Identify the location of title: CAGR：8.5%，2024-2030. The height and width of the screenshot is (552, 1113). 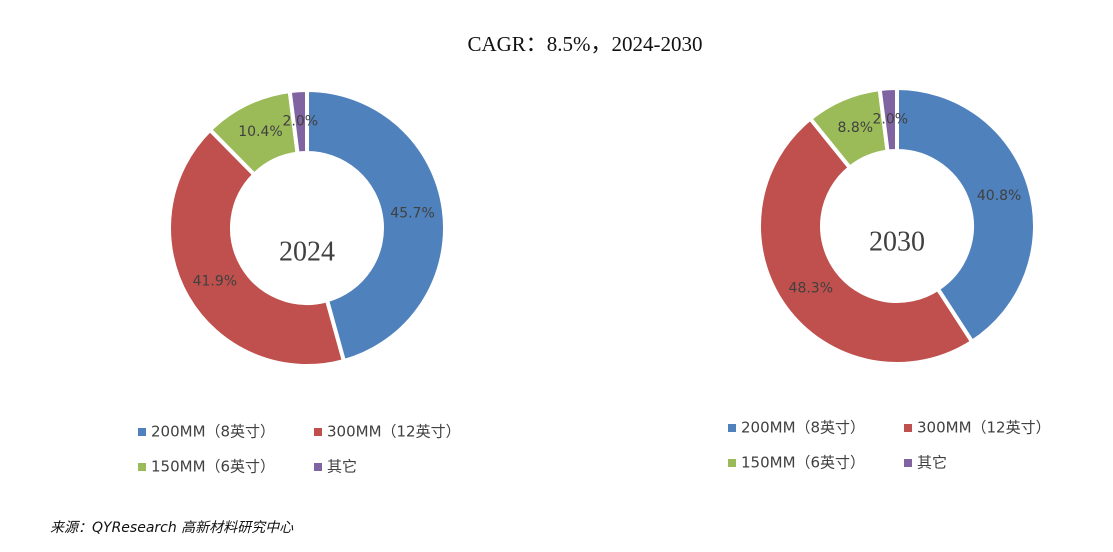
(584, 44).